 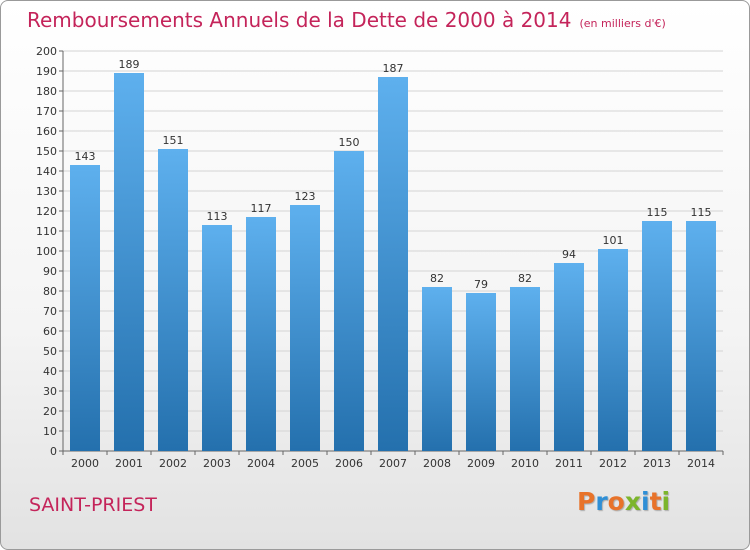 What do you see at coordinates (525, 463) in the screenshot?
I see `x-tick-label: 2010` at bounding box center [525, 463].